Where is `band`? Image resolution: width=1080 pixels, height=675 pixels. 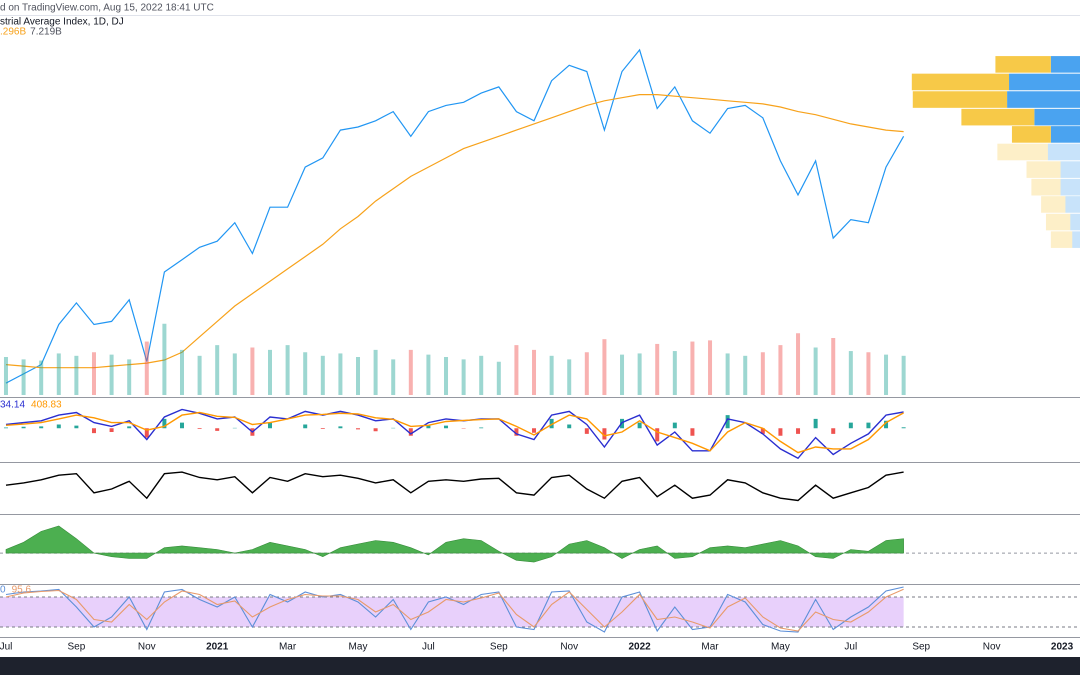 band is located at coordinates (452, 612).